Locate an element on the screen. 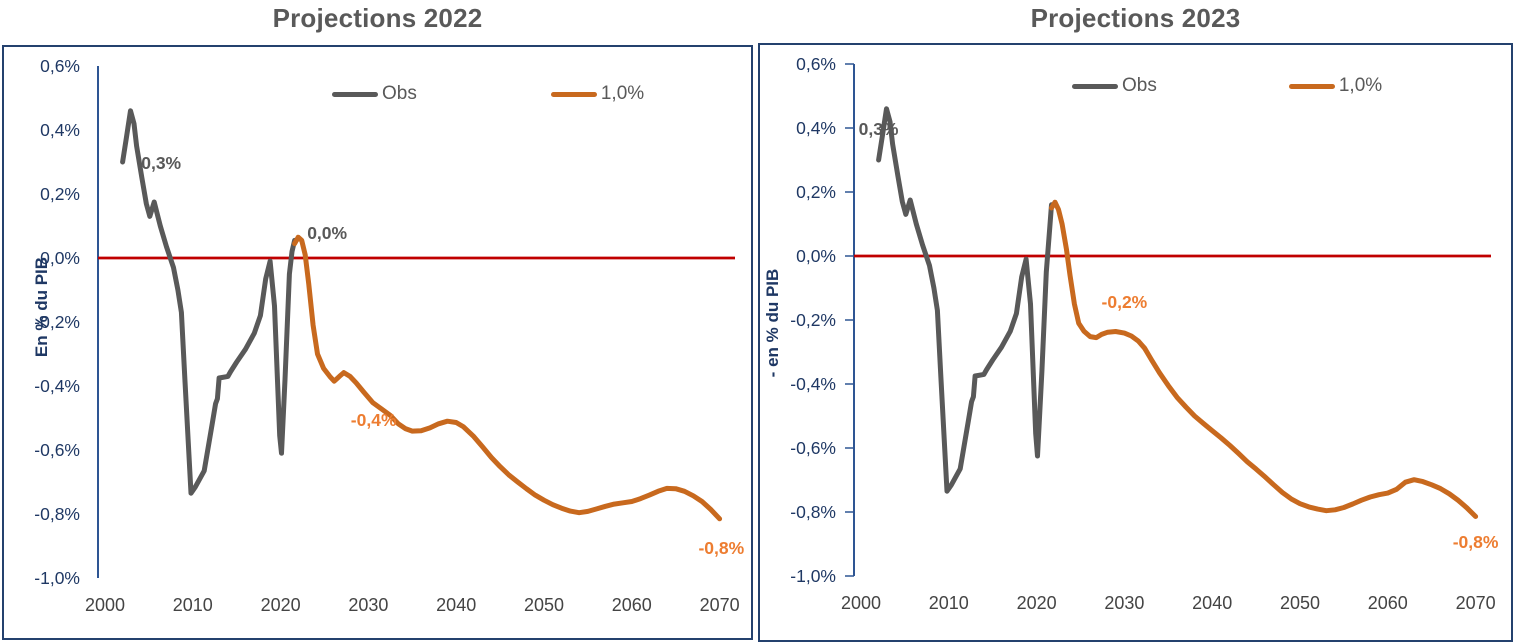 Image resolution: width=1516 pixels, height=644 pixels. y-axis-title-2022: En % du PIB is located at coordinates (41, 307).